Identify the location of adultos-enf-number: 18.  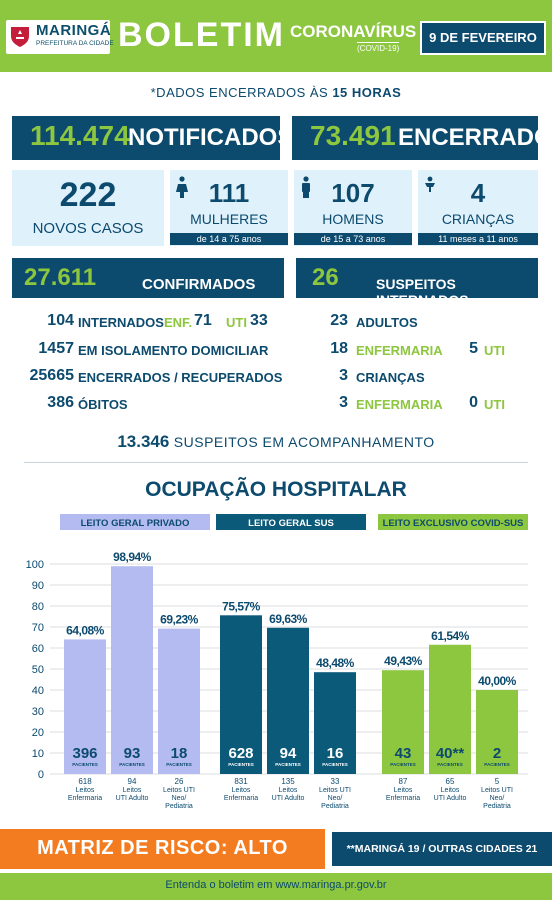
(339, 348).